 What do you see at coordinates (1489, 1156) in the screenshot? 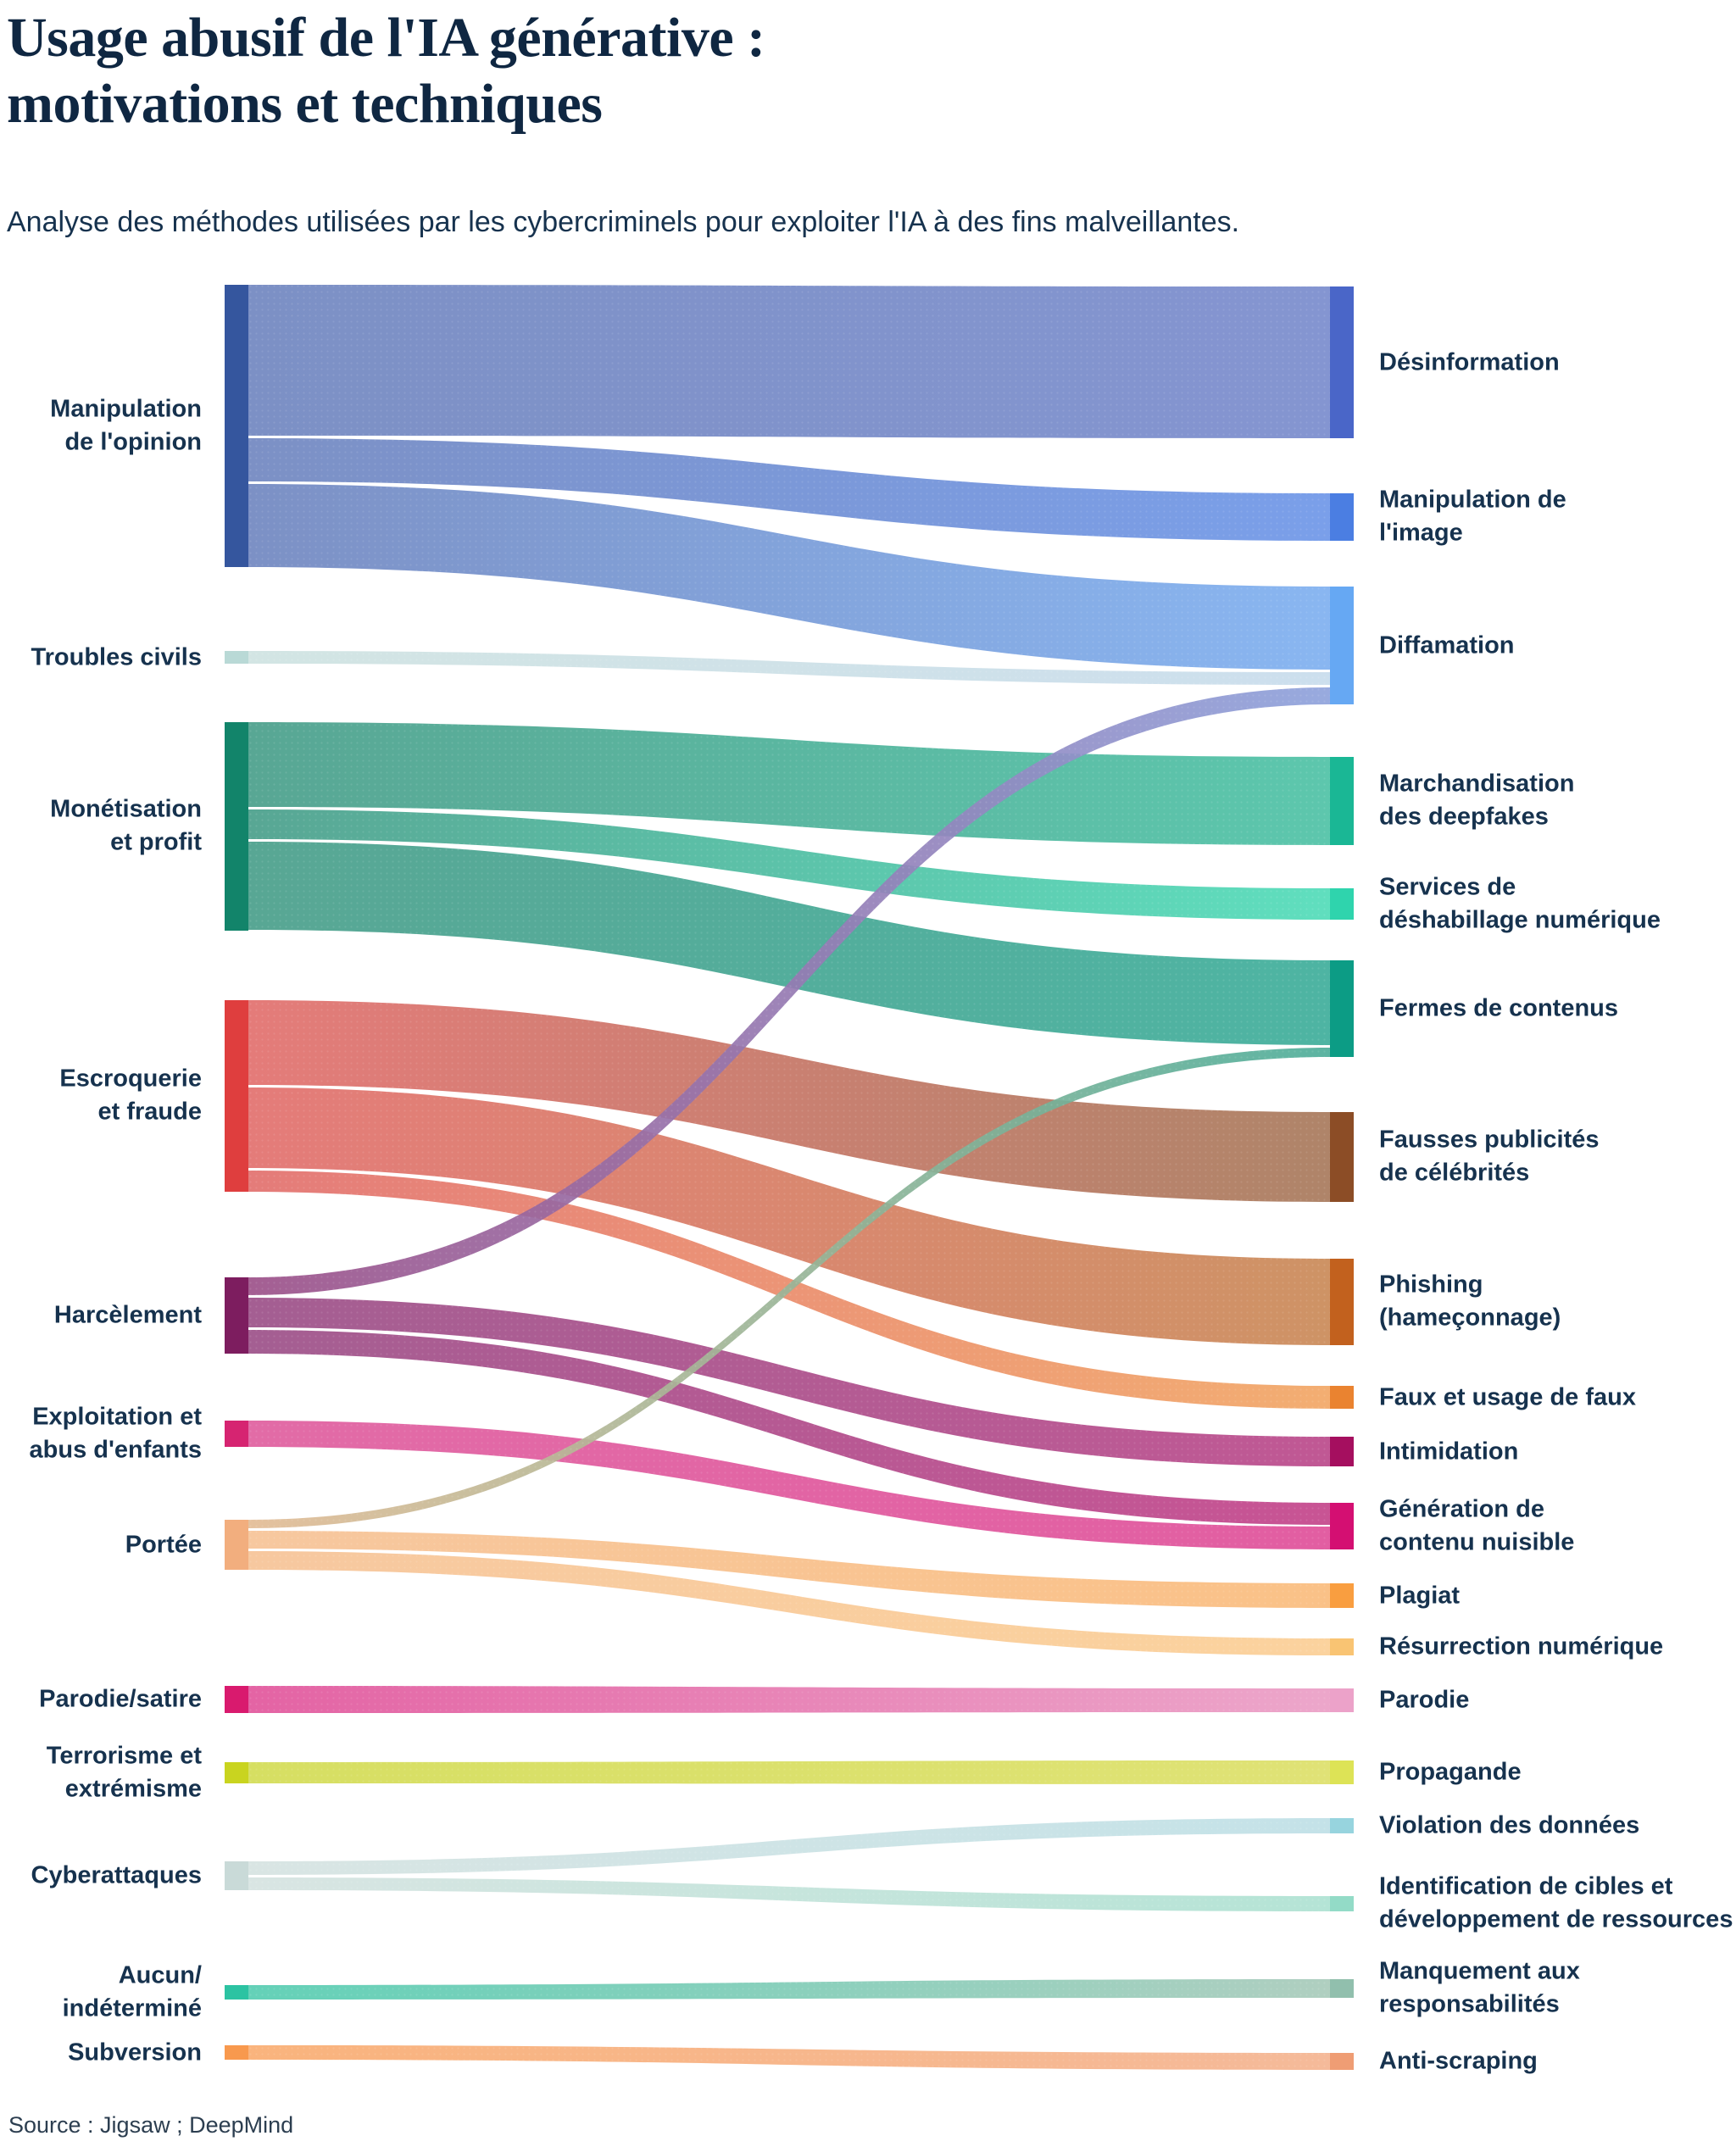
I see `node-label-fausses-pub: Fausses publicités de célébrités` at bounding box center [1489, 1156].